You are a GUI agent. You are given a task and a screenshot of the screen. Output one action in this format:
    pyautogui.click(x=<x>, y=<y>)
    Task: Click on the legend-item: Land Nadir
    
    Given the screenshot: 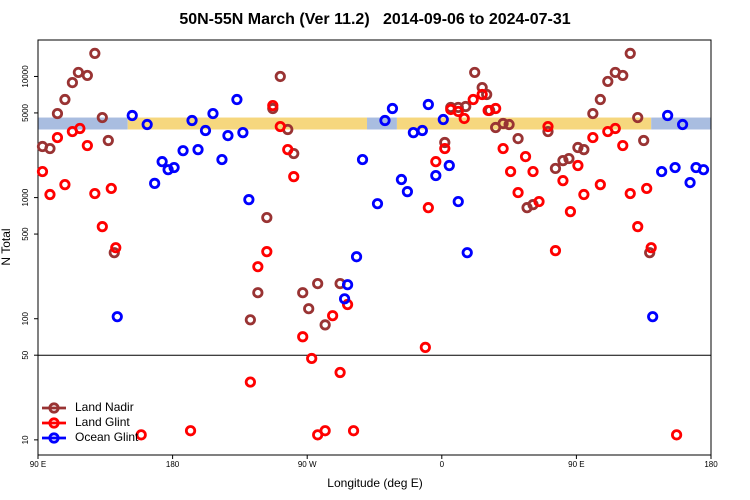 What is the action you would take?
    pyautogui.click(x=88, y=407)
    